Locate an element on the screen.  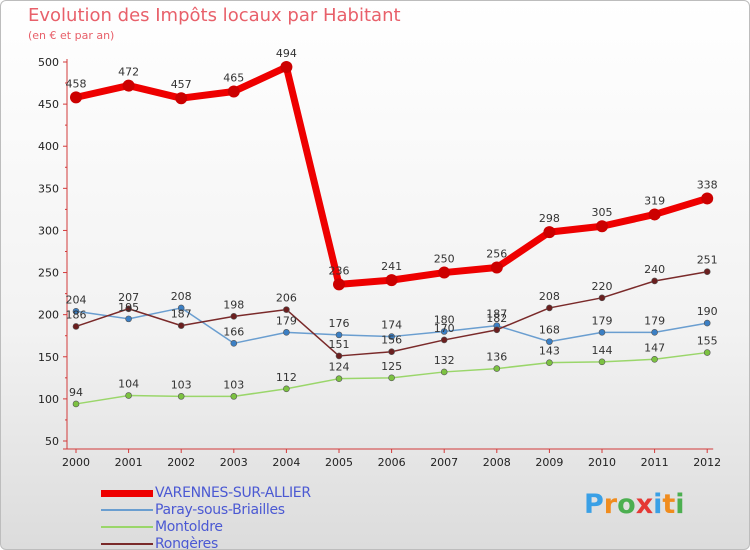
data-label: 174 is located at coordinates (391, 325).